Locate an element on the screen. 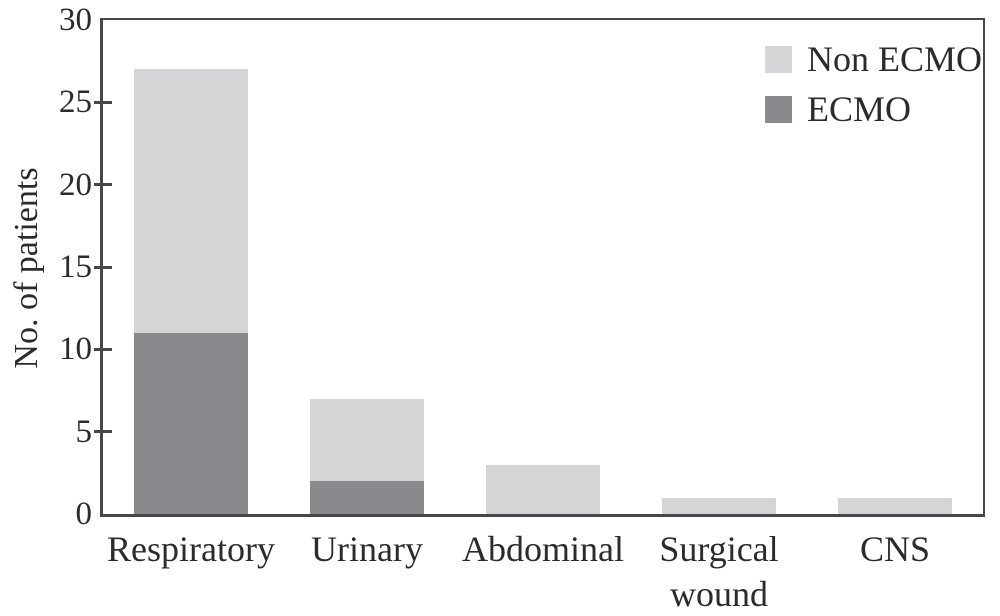  bar-segment-non-ecmo-surgical-wound is located at coordinates (719, 505).